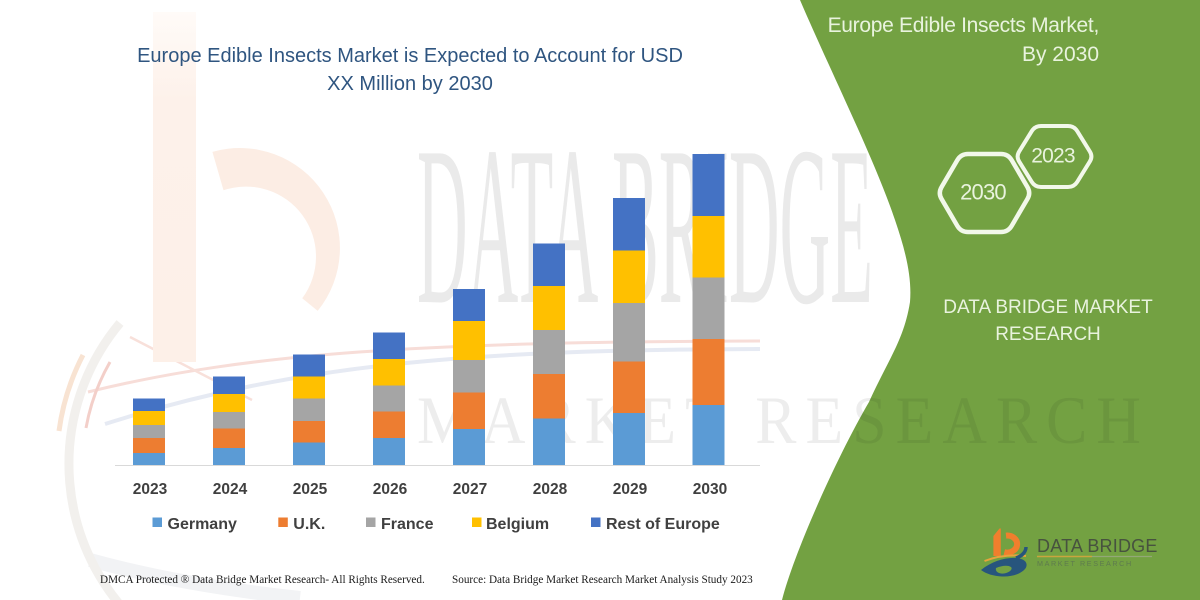 Image resolution: width=1200 pixels, height=600 pixels. Describe the element at coordinates (663, 524) in the screenshot. I see `svg-text: Rest of Europe` at that location.